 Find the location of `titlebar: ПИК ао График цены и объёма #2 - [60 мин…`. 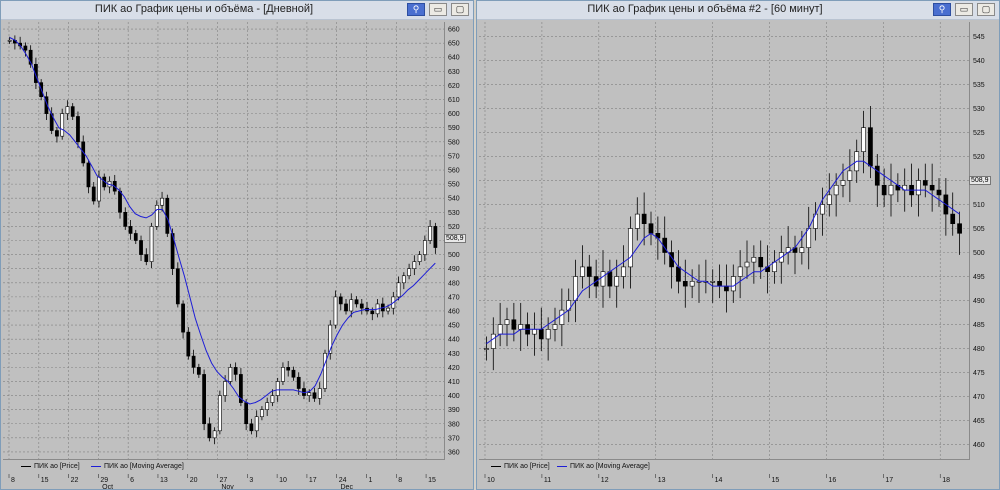

titlebar: ПИК ао График цены и объёма #2 - [60 мин… is located at coordinates (738, 10).